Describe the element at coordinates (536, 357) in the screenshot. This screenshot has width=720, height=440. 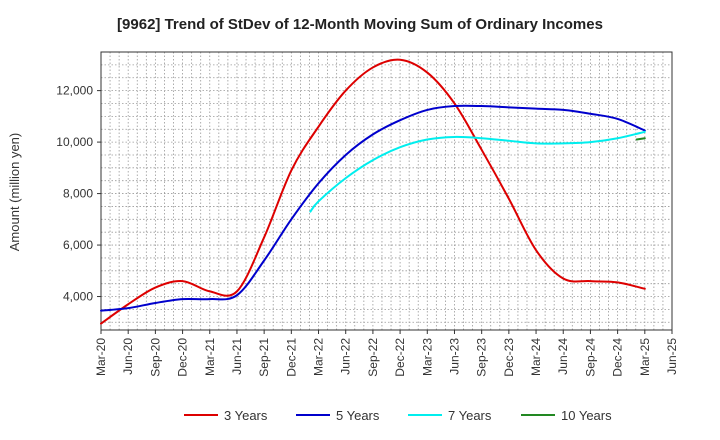
I see `x-tick-label: Mar-24` at that location.